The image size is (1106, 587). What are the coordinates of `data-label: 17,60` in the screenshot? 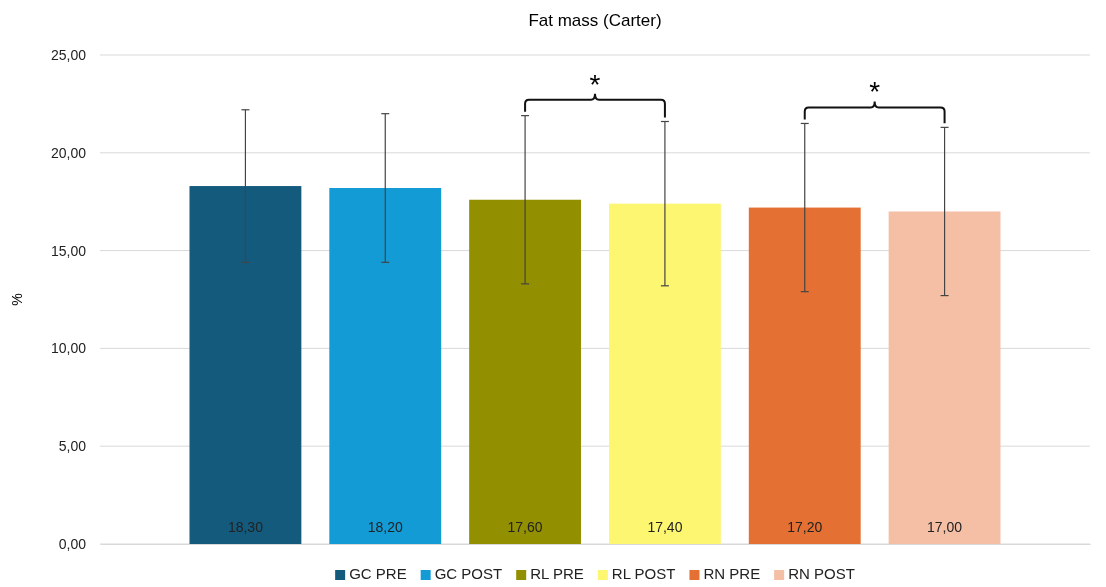 It's located at (525, 527).